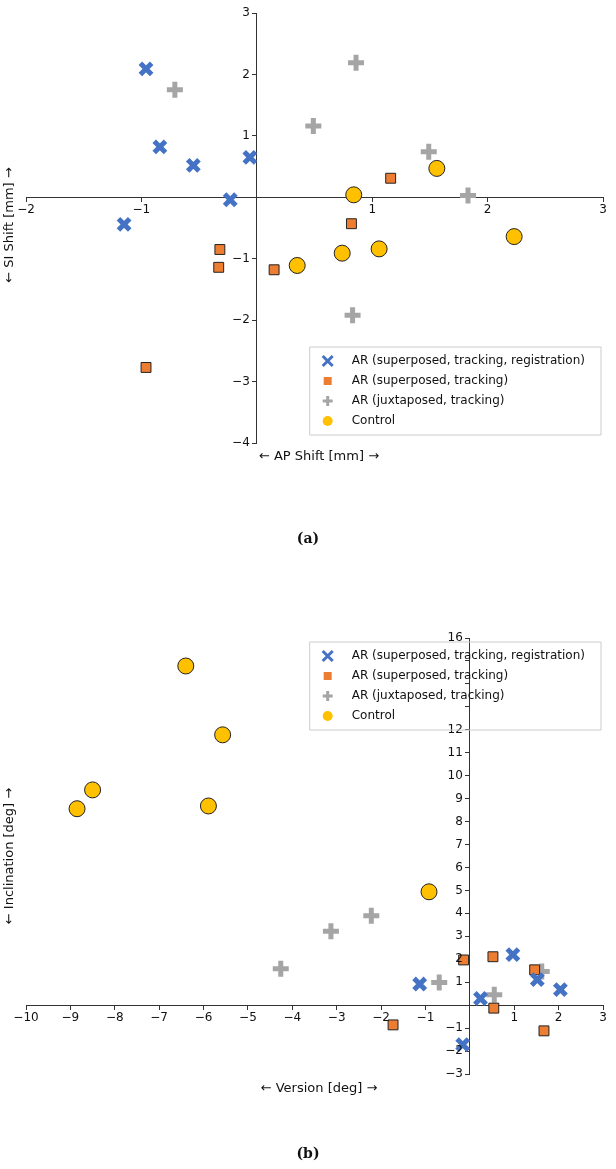  Describe the element at coordinates (319, 1087) in the screenshot. I see `x-axis-title: ← Version [deg] →` at that location.